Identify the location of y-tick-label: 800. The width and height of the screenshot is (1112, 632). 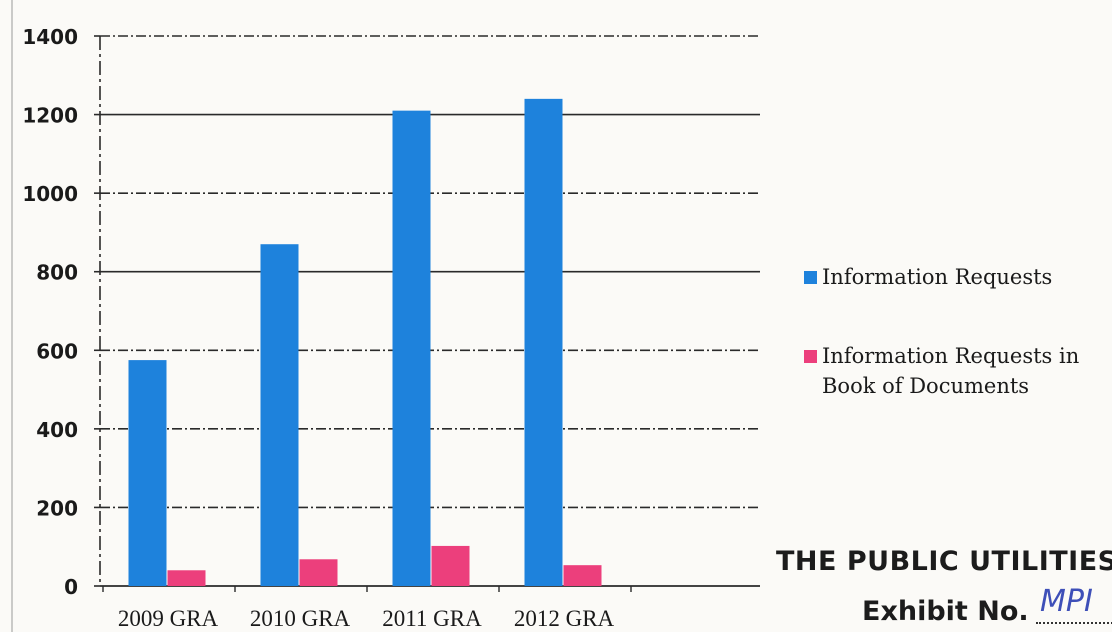
(57, 273).